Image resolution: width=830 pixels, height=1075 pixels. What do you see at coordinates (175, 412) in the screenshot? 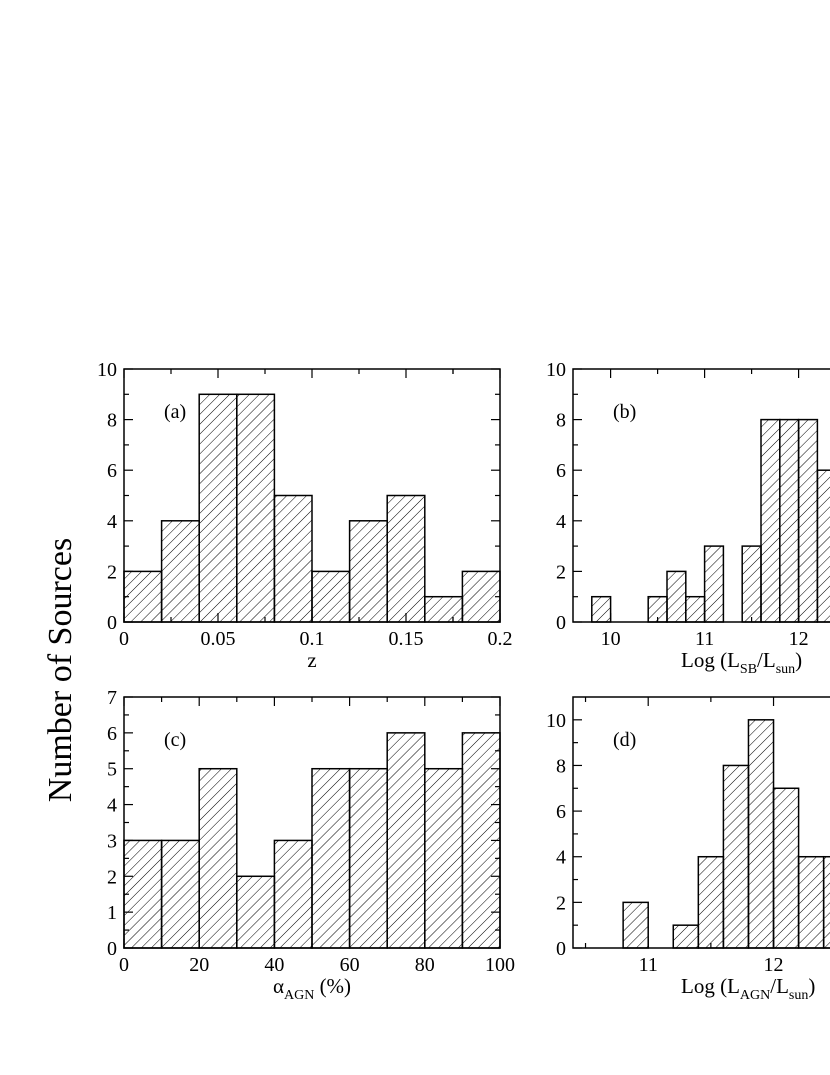
I see `panel-label: (a)` at bounding box center [175, 412].